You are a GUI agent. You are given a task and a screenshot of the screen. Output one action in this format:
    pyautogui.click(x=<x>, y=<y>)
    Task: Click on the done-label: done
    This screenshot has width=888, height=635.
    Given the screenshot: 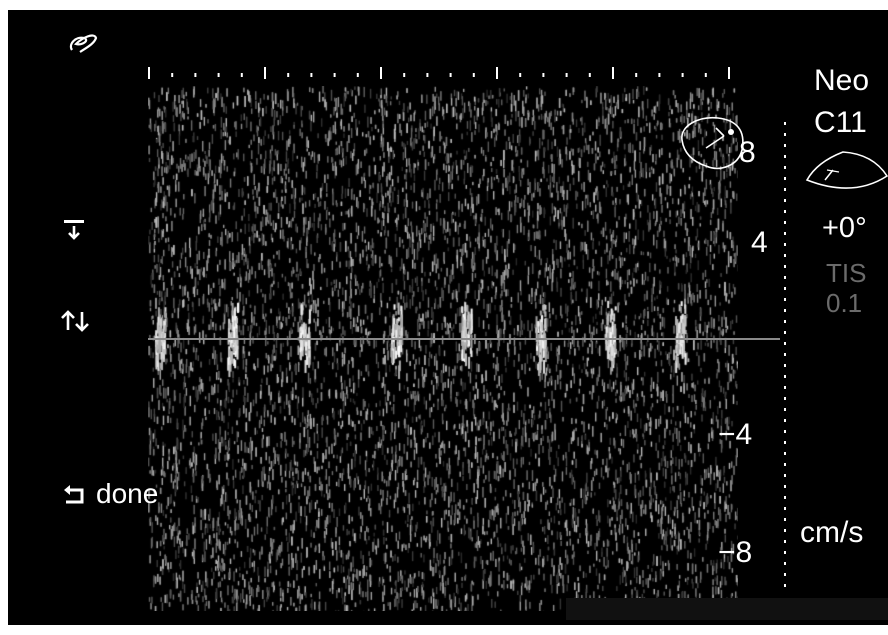 What is the action you would take?
    pyautogui.click(x=127, y=493)
    